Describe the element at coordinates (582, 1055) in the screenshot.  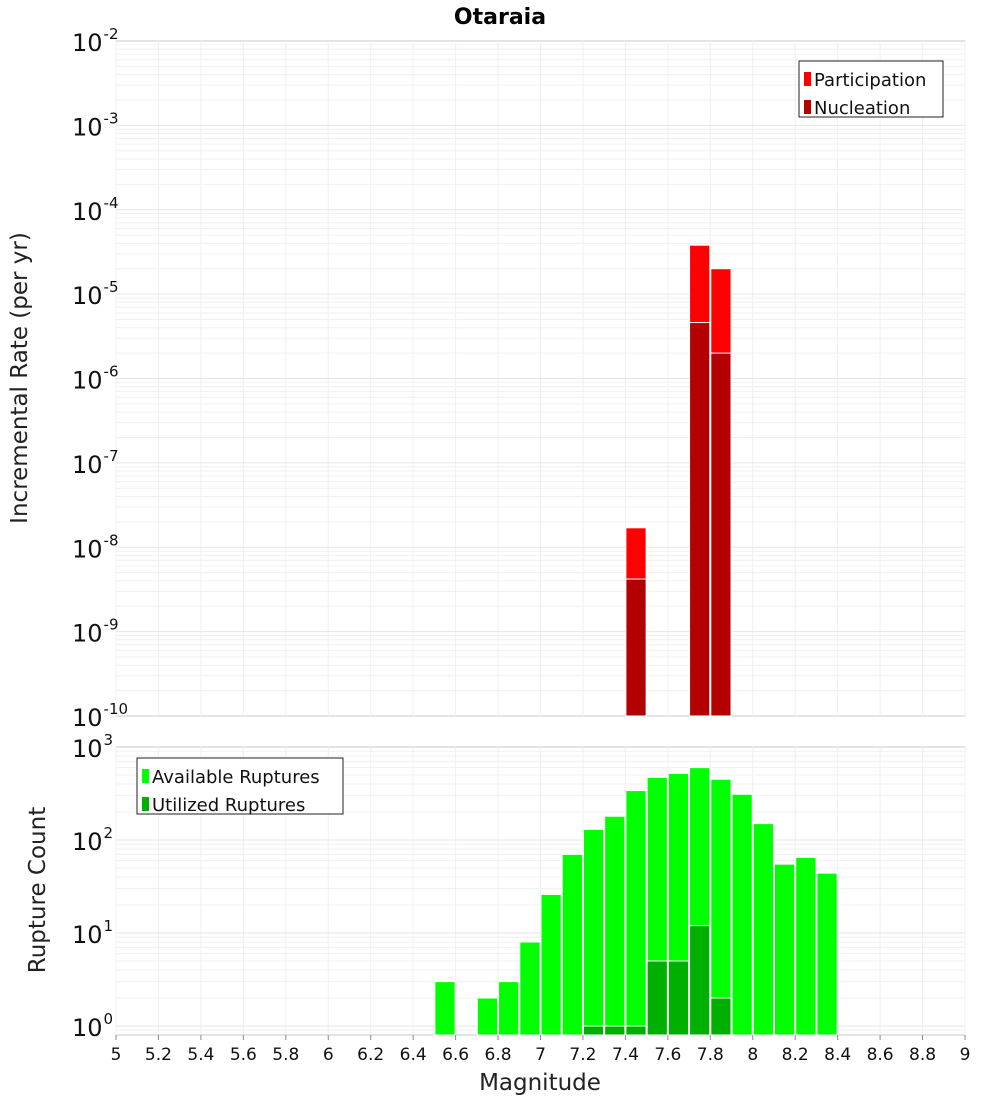
I see `magnitude-tick-label: 7.2` at that location.